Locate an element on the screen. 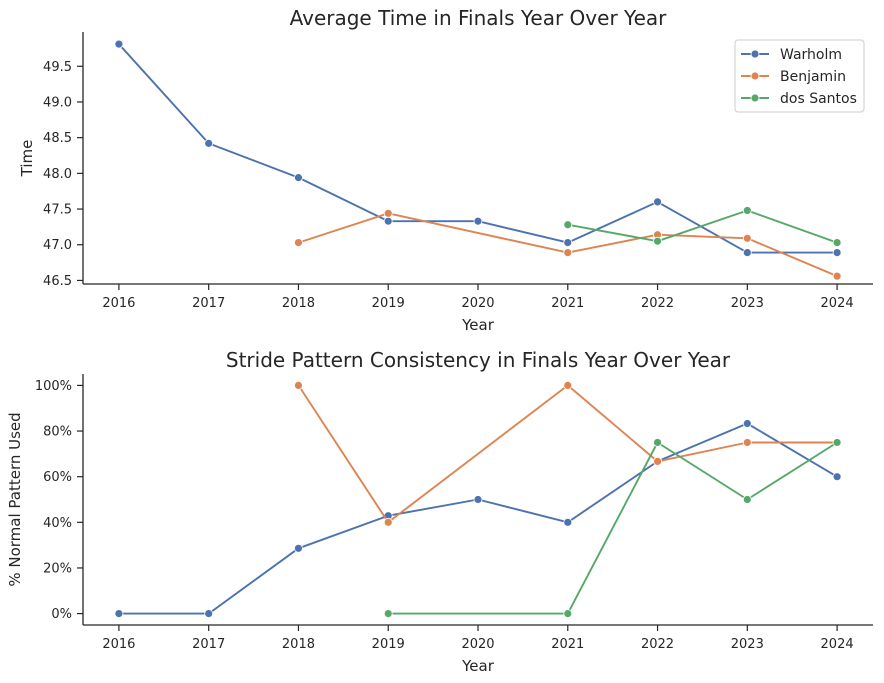 The width and height of the screenshot is (884, 683). y-tick-label: 47.5 is located at coordinates (57, 210).